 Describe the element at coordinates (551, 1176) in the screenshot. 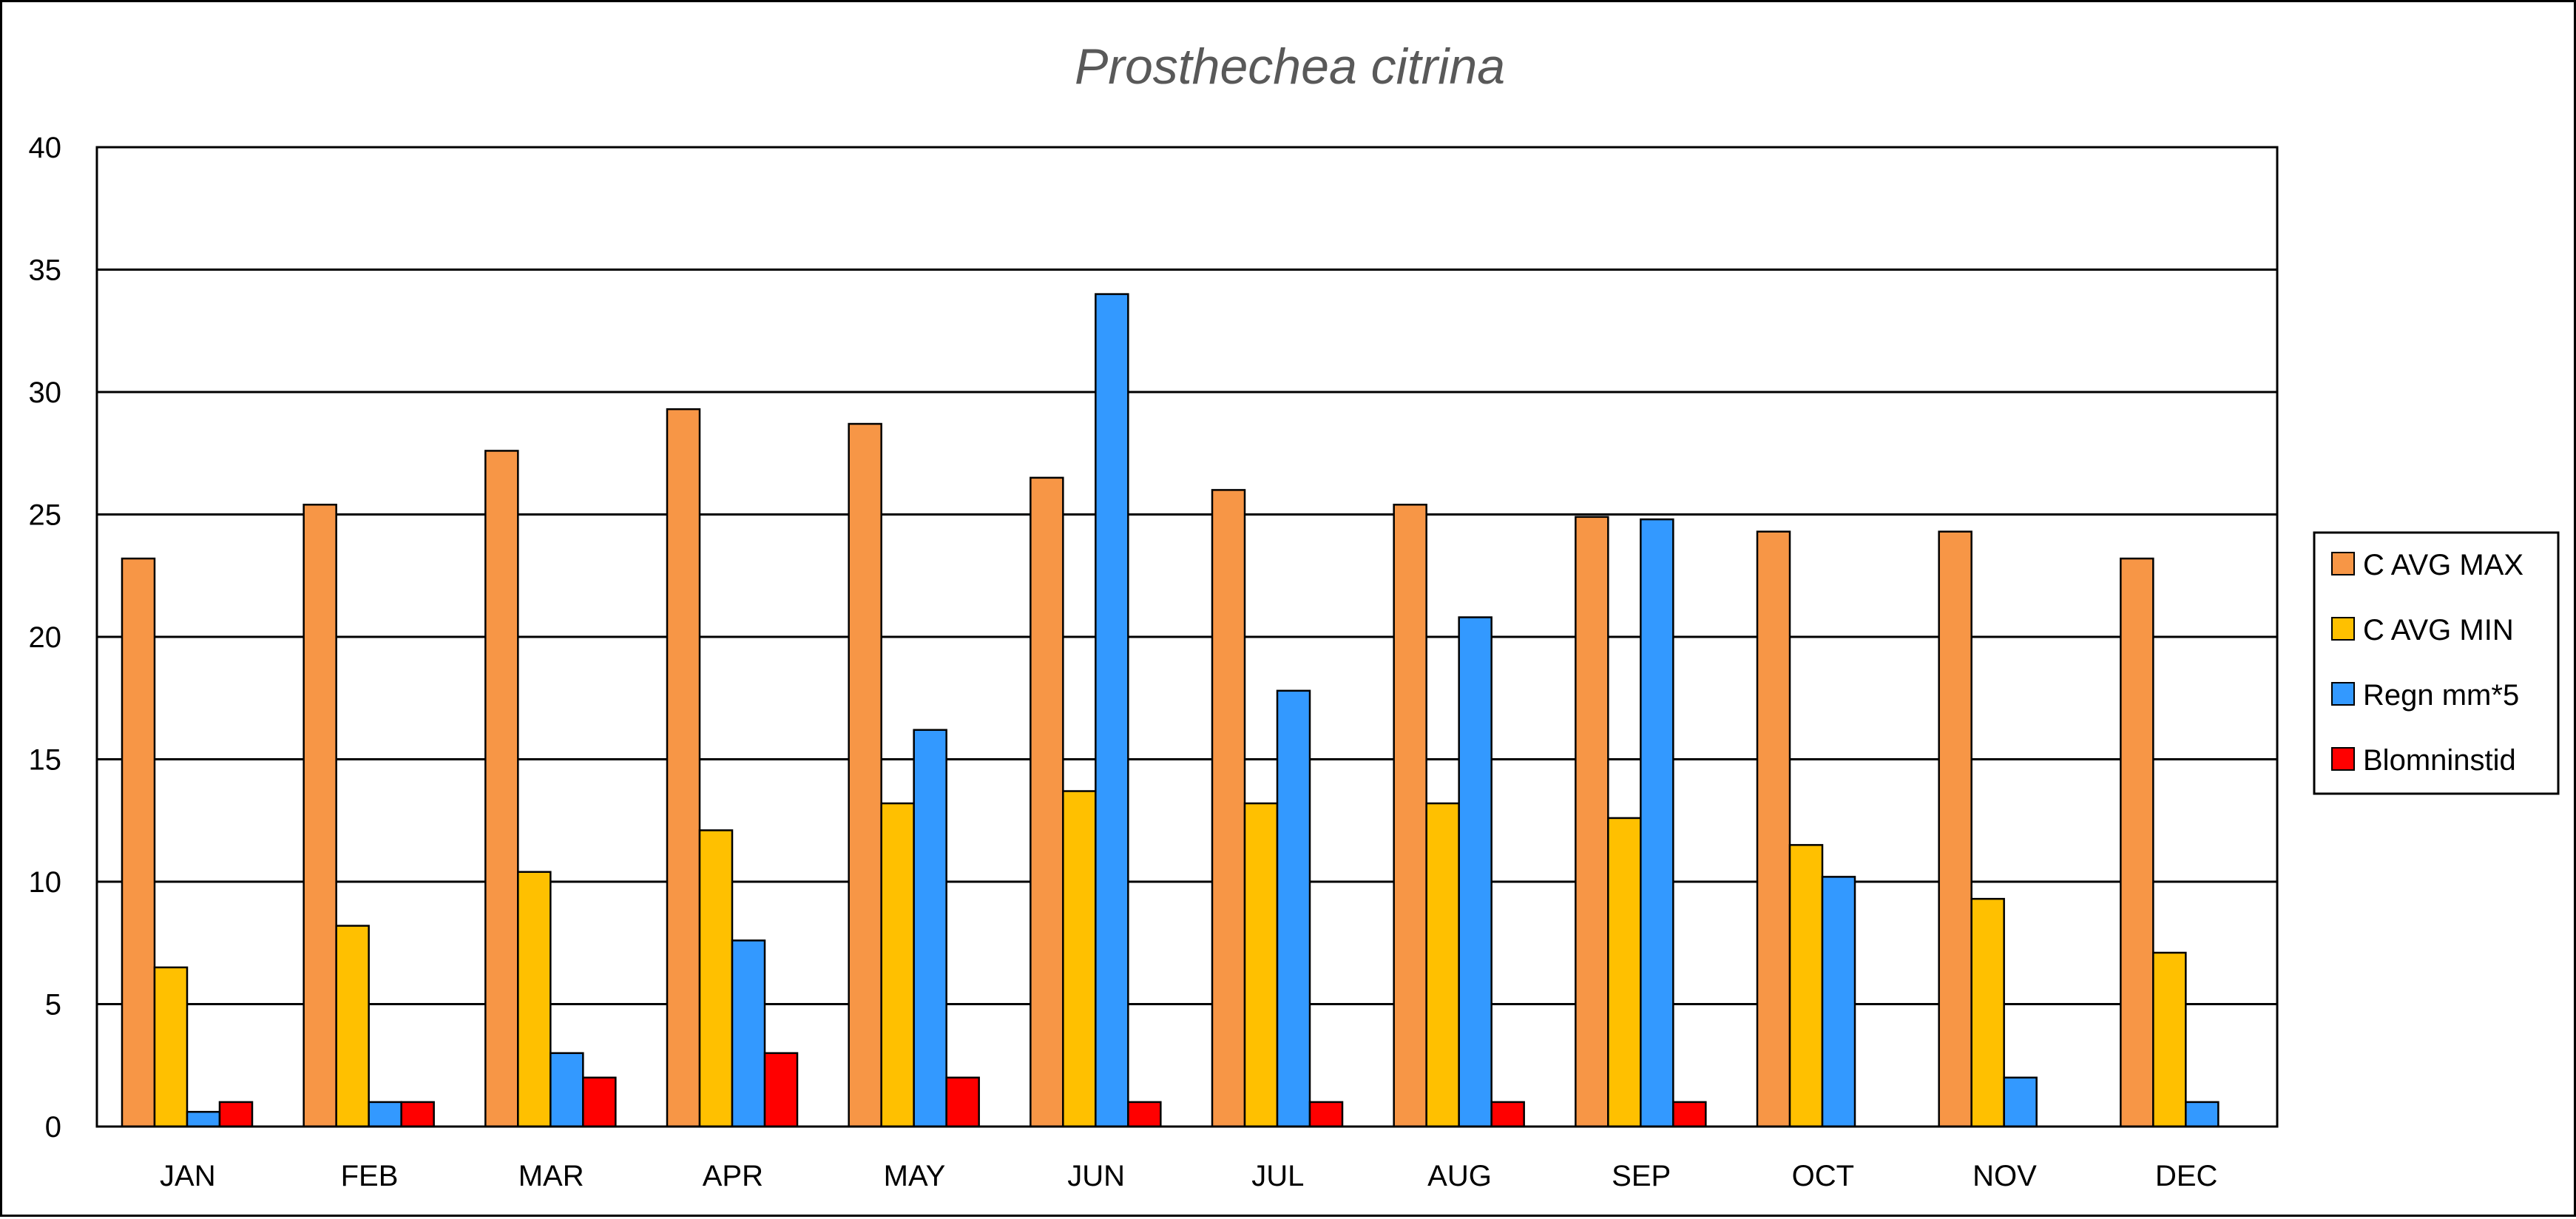

I see `x-tick-label: MAR` at that location.